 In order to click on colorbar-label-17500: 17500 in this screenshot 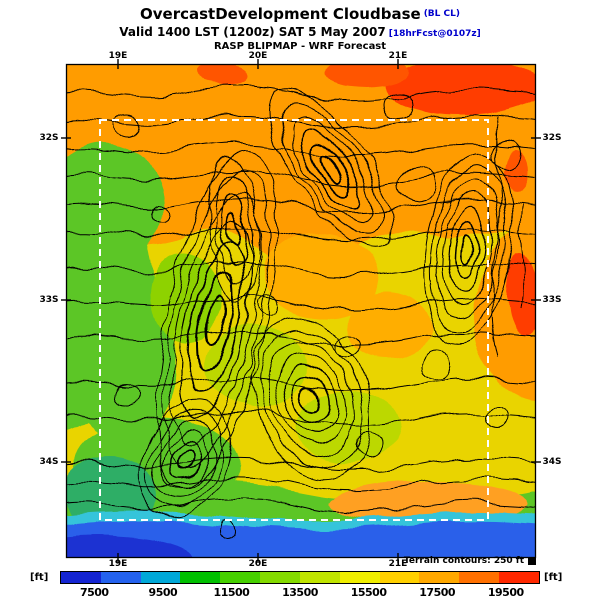, I will do `click(437, 592)`.